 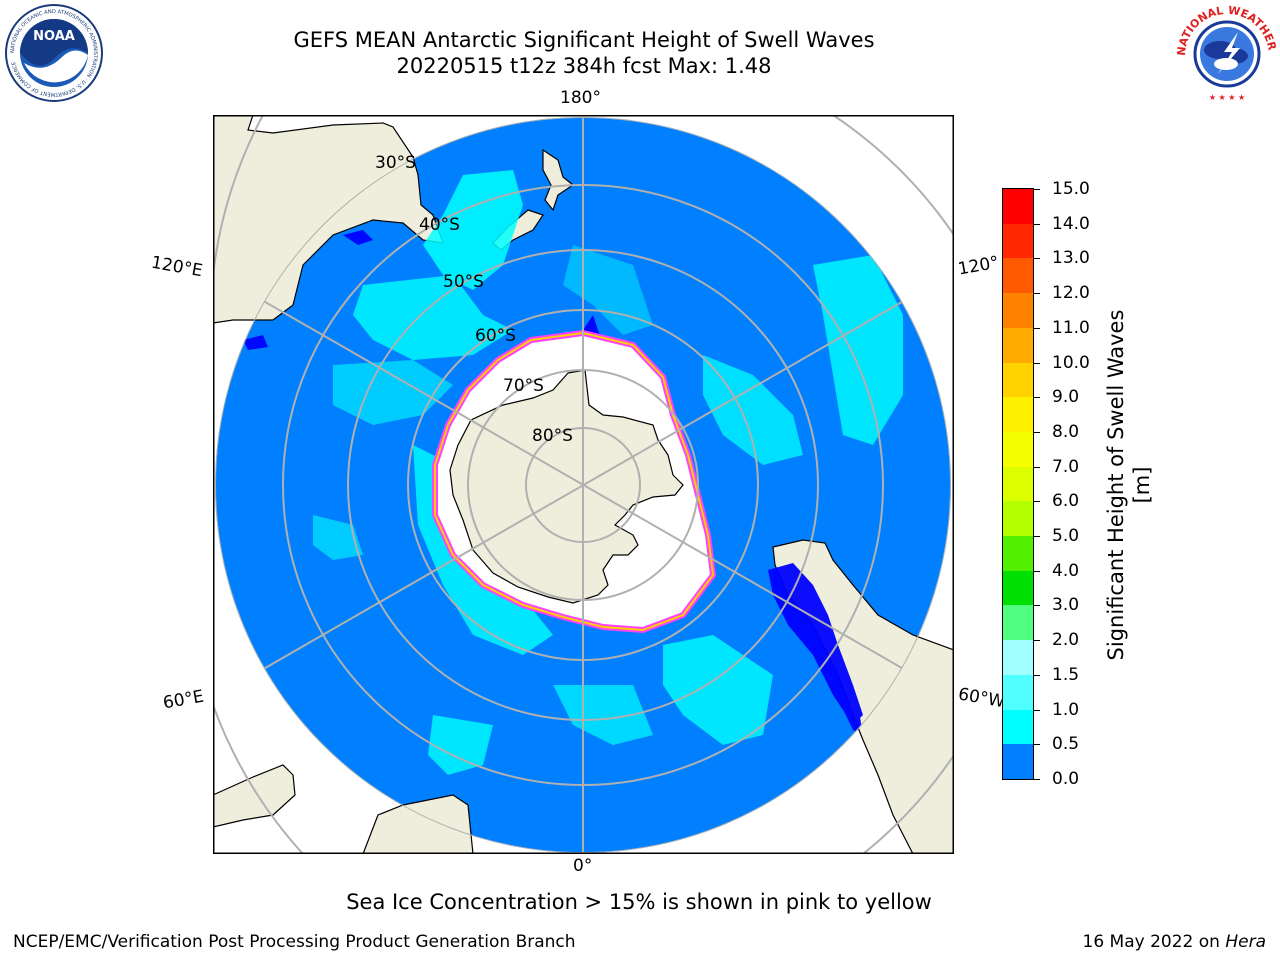 I want to click on colorbar-label: 1.5, so click(x=1066, y=674).